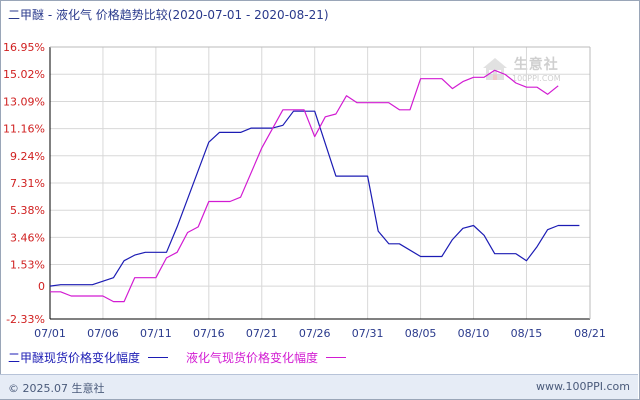 The height and width of the screenshot is (400, 640). Describe the element at coordinates (24, 74) in the screenshot. I see `y-tick-label: 15.02%` at that location.